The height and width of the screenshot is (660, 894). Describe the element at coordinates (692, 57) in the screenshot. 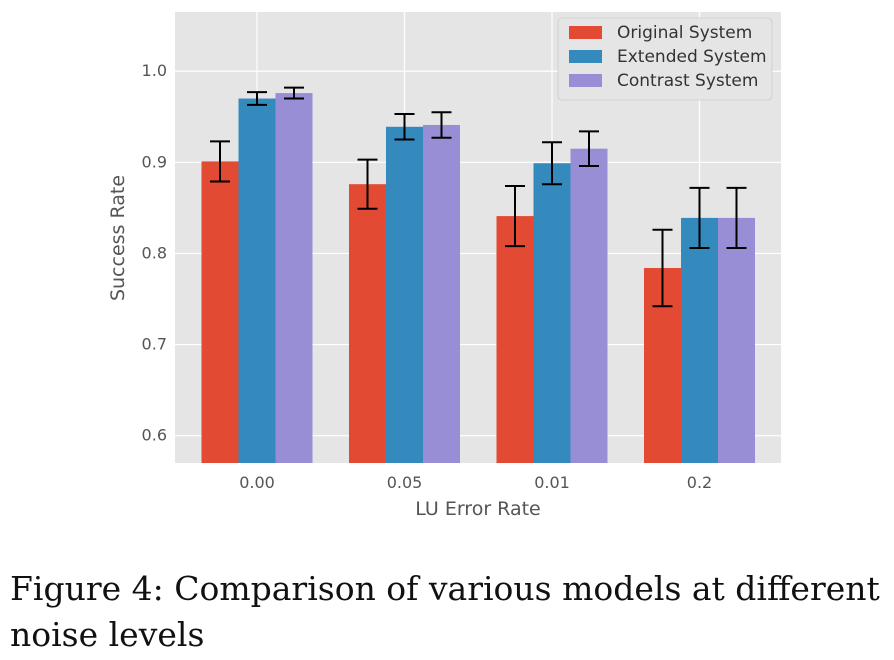

I see `legend-label: Extended System` at that location.